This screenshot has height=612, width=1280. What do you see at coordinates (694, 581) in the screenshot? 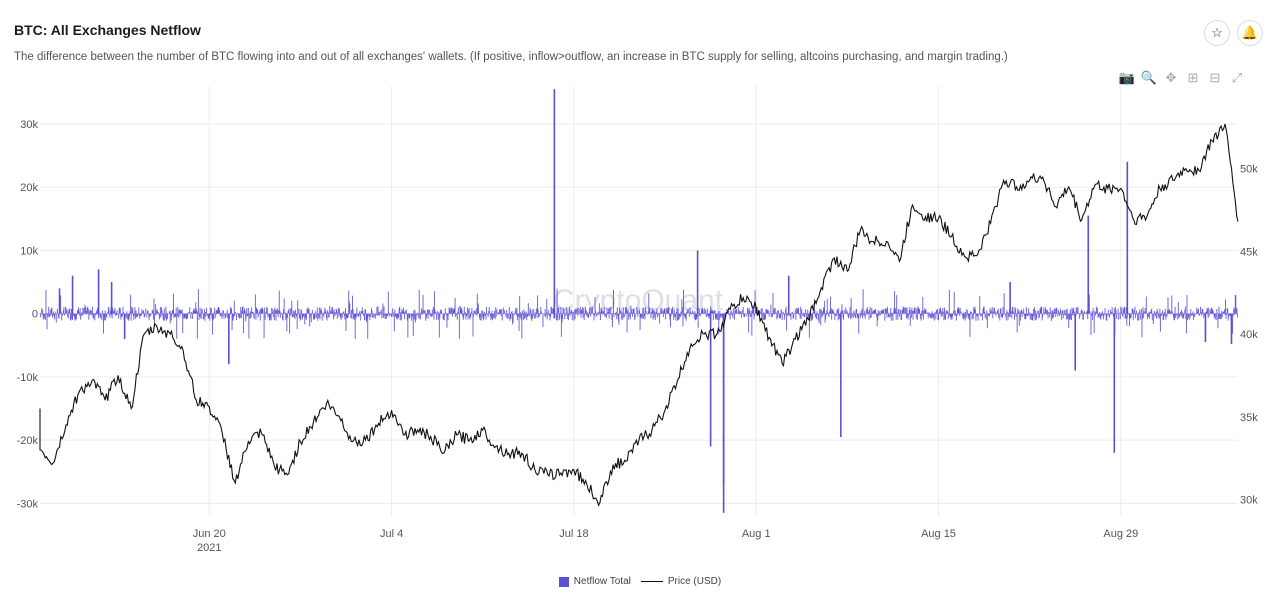
I see `legend-label-price: Price (USD)` at bounding box center [694, 581].